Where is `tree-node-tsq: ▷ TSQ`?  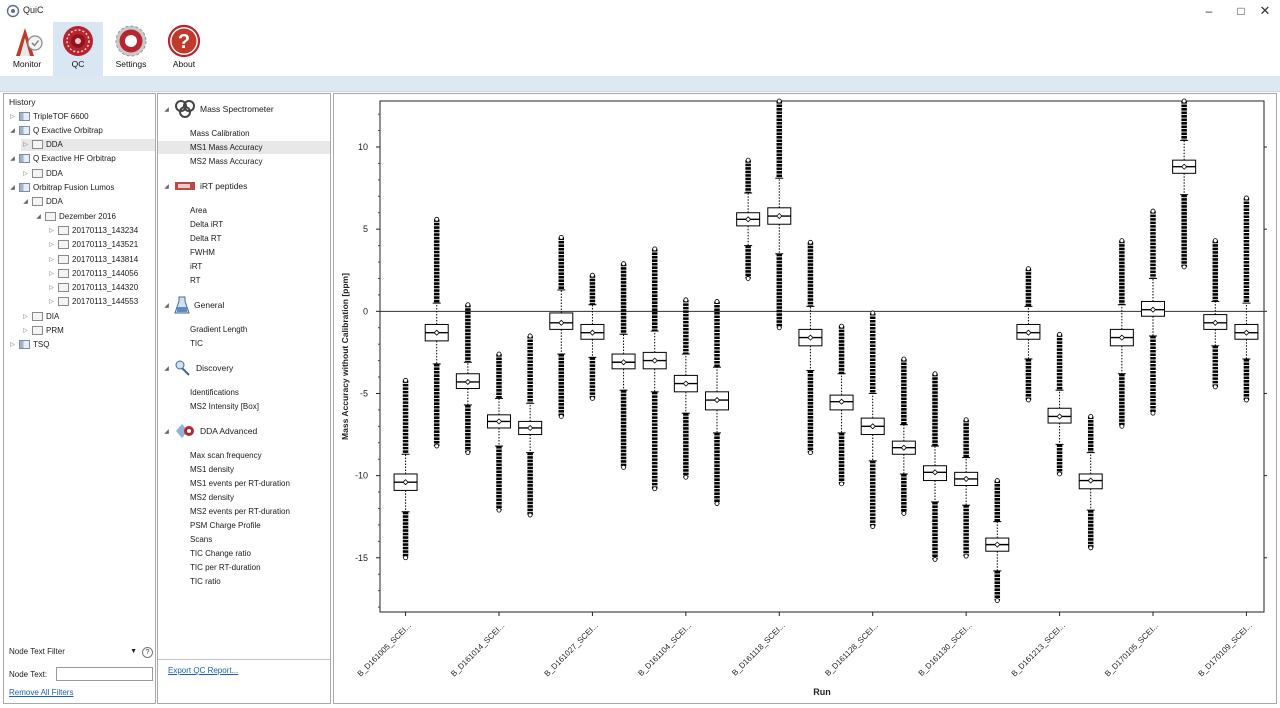 tree-node-tsq: ▷ TSQ is located at coordinates (81, 345).